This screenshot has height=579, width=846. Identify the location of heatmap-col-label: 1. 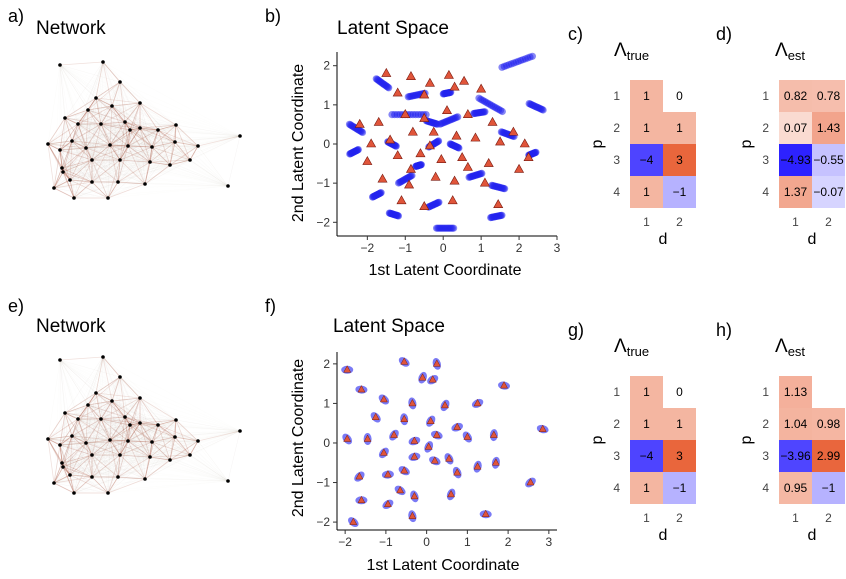
(646, 222).